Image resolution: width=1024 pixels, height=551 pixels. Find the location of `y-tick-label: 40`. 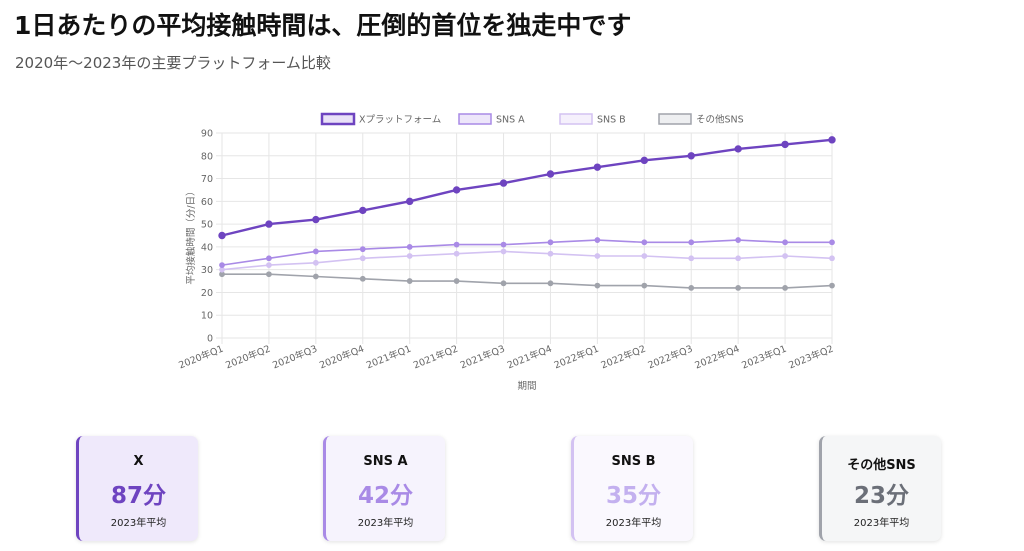

y-tick-label: 40 is located at coordinates (207, 247).